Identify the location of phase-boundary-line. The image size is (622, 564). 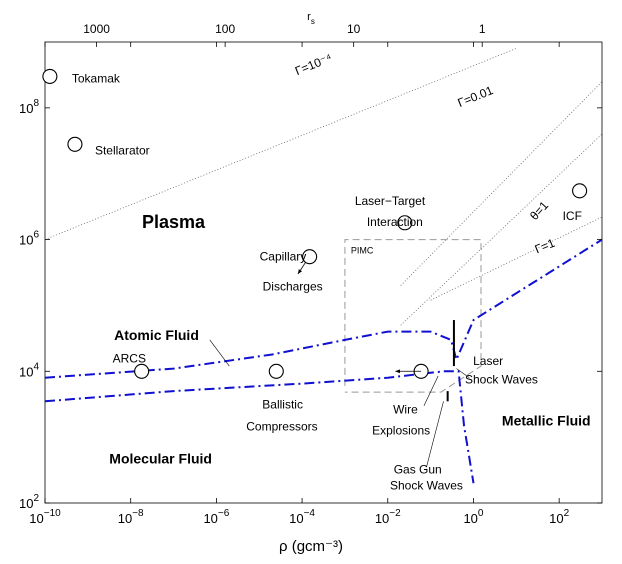
(259, 427).